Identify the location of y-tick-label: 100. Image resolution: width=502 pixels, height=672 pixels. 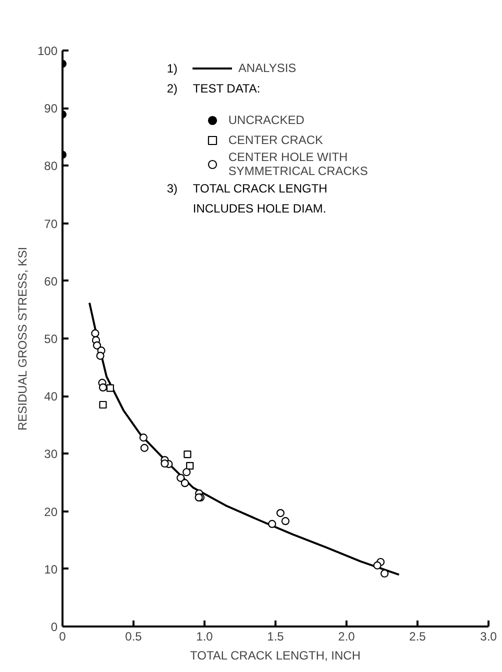
(47, 51).